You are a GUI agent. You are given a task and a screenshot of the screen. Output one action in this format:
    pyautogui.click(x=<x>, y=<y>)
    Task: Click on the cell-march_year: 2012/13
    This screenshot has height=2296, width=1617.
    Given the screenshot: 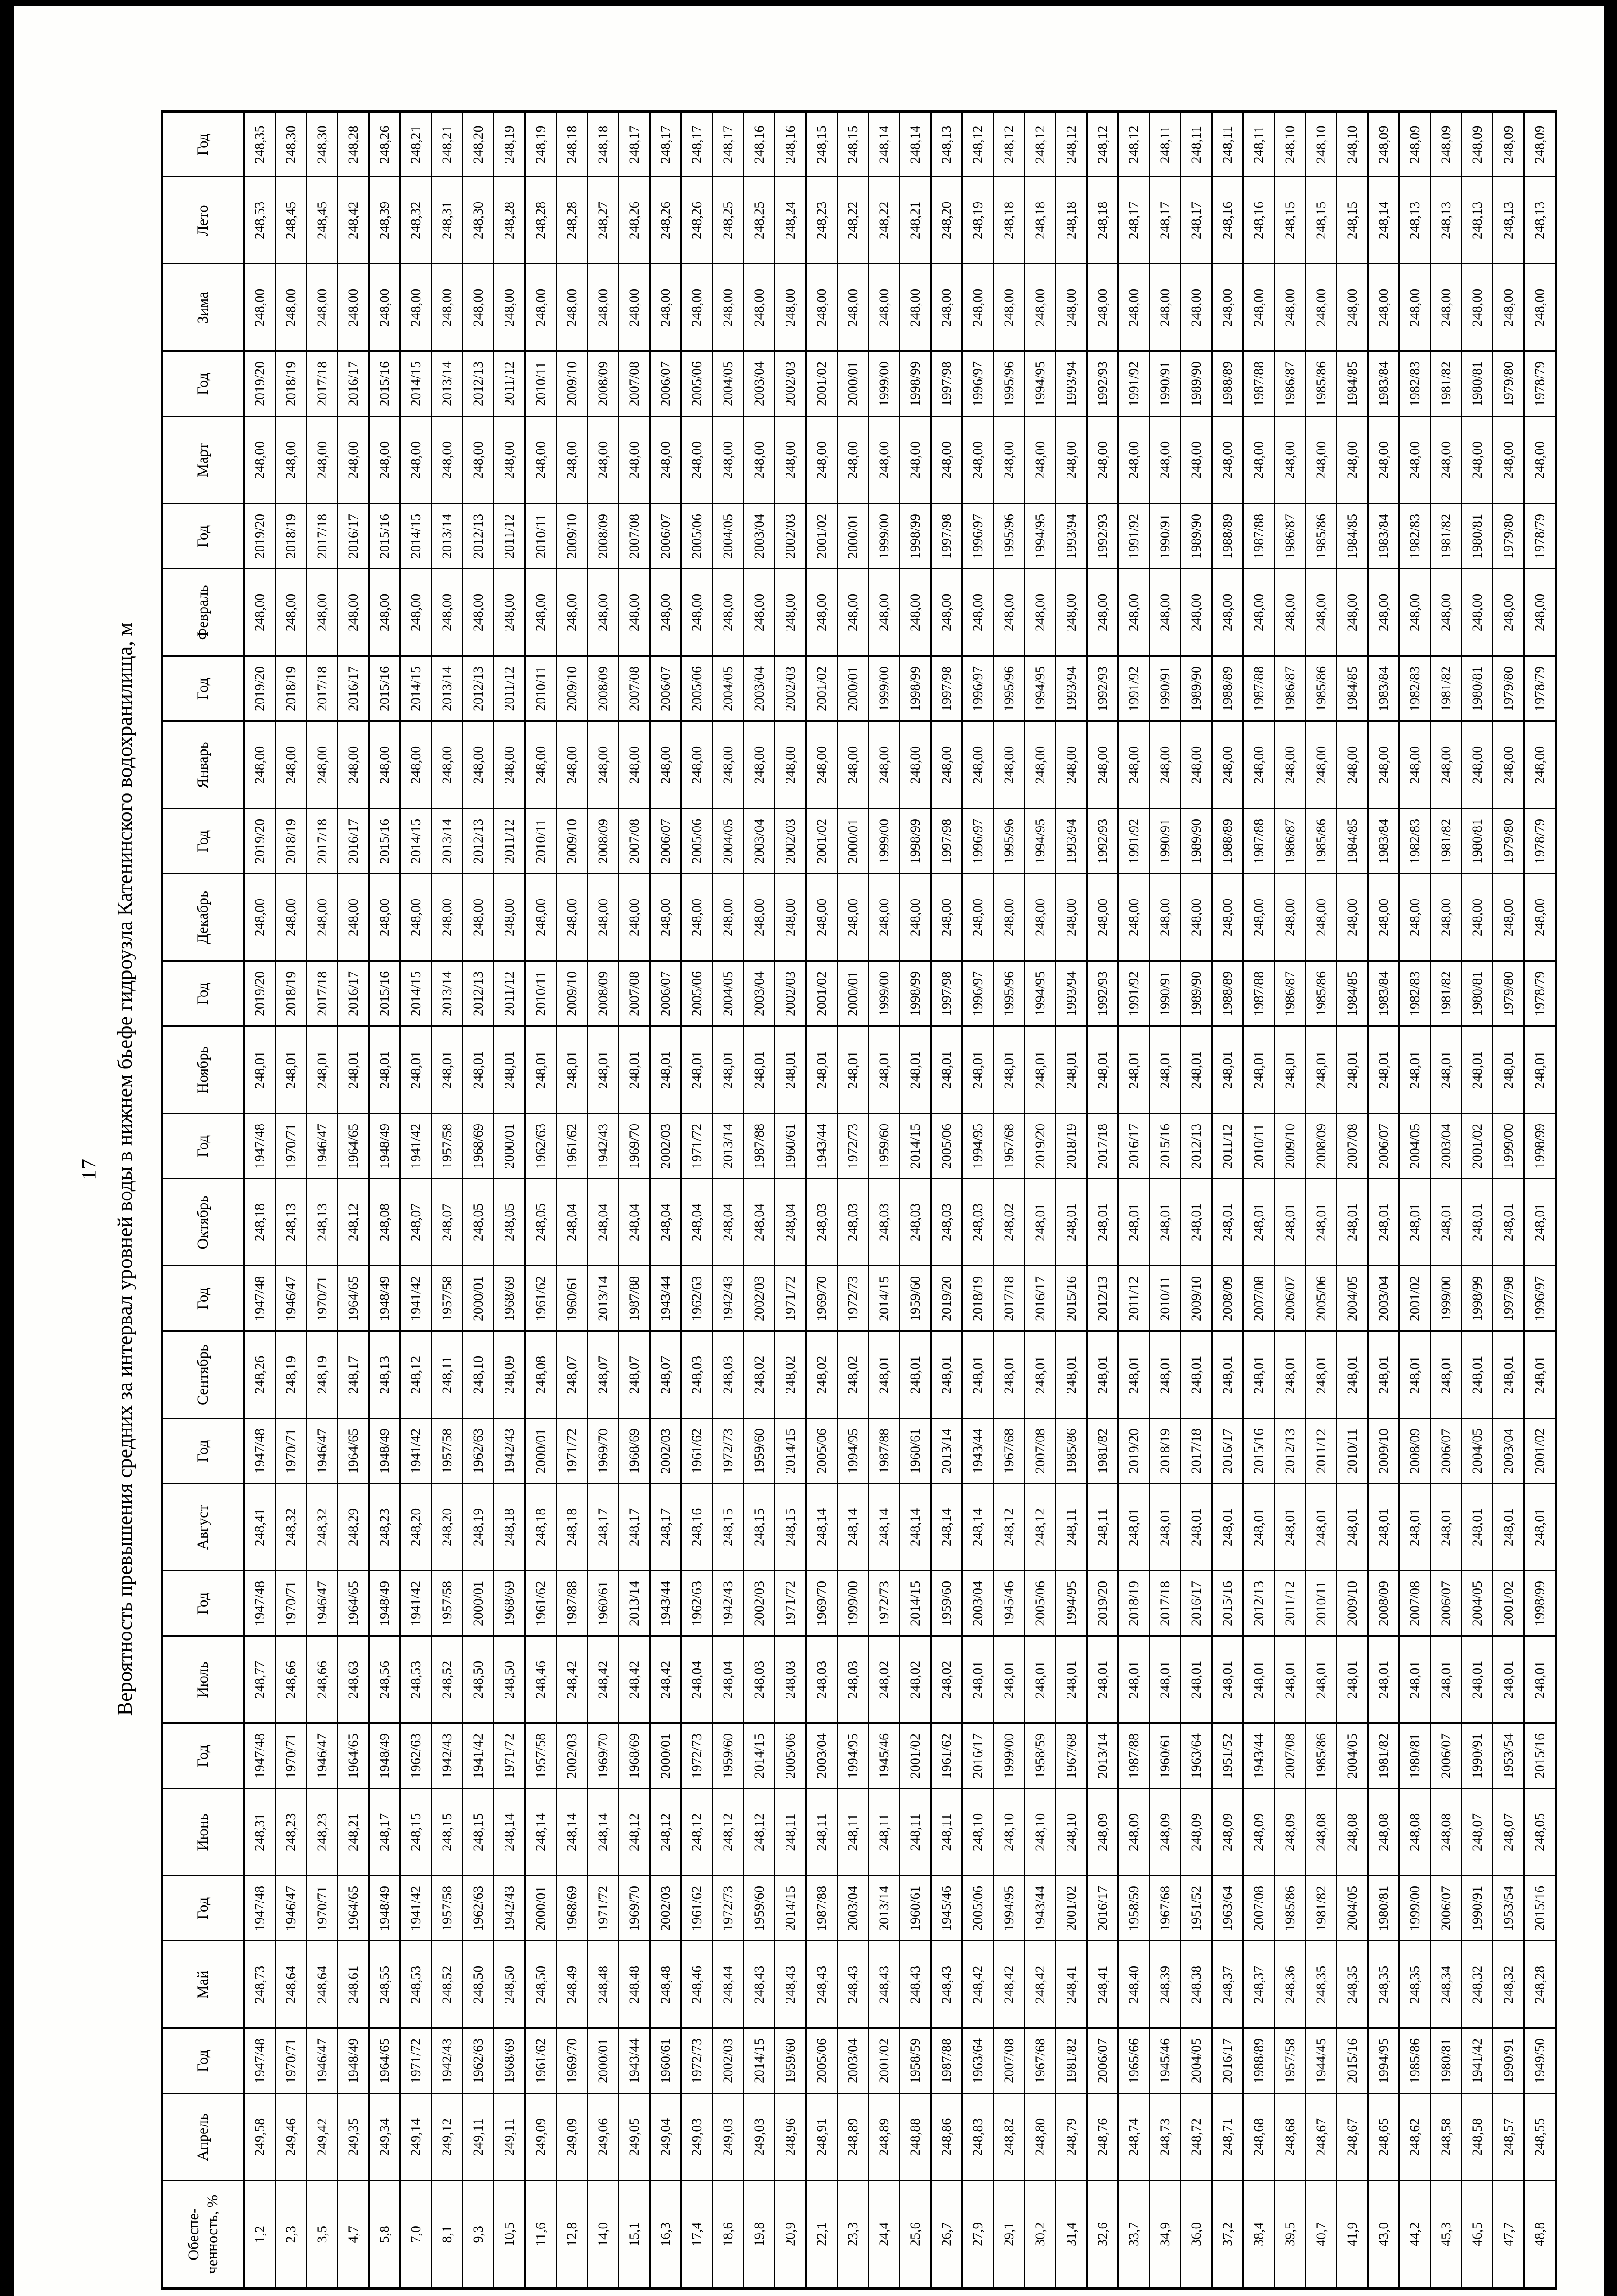 What is the action you would take?
    pyautogui.click(x=478, y=383)
    